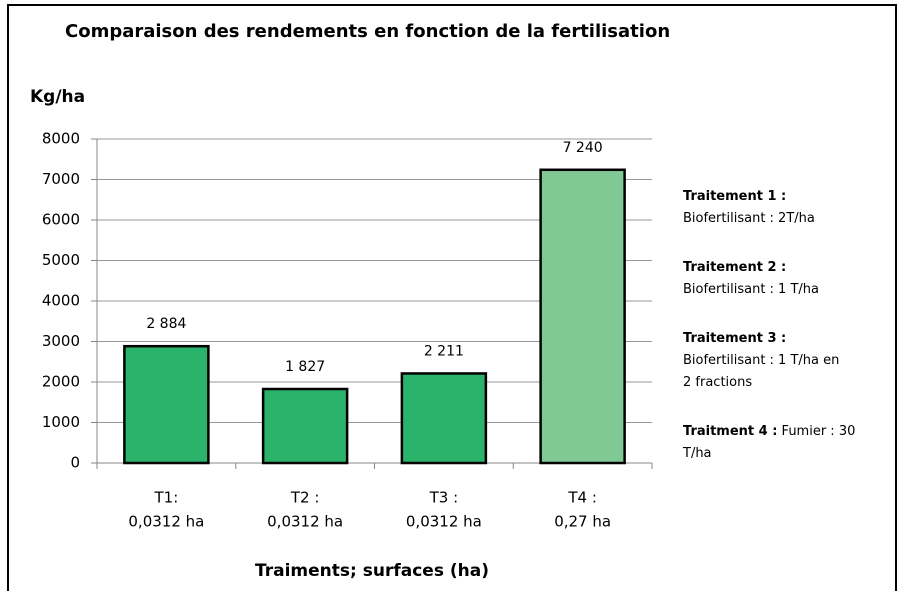 This screenshot has width=899, height=591. I want to click on y-tick-label: 8000, so click(61, 139).